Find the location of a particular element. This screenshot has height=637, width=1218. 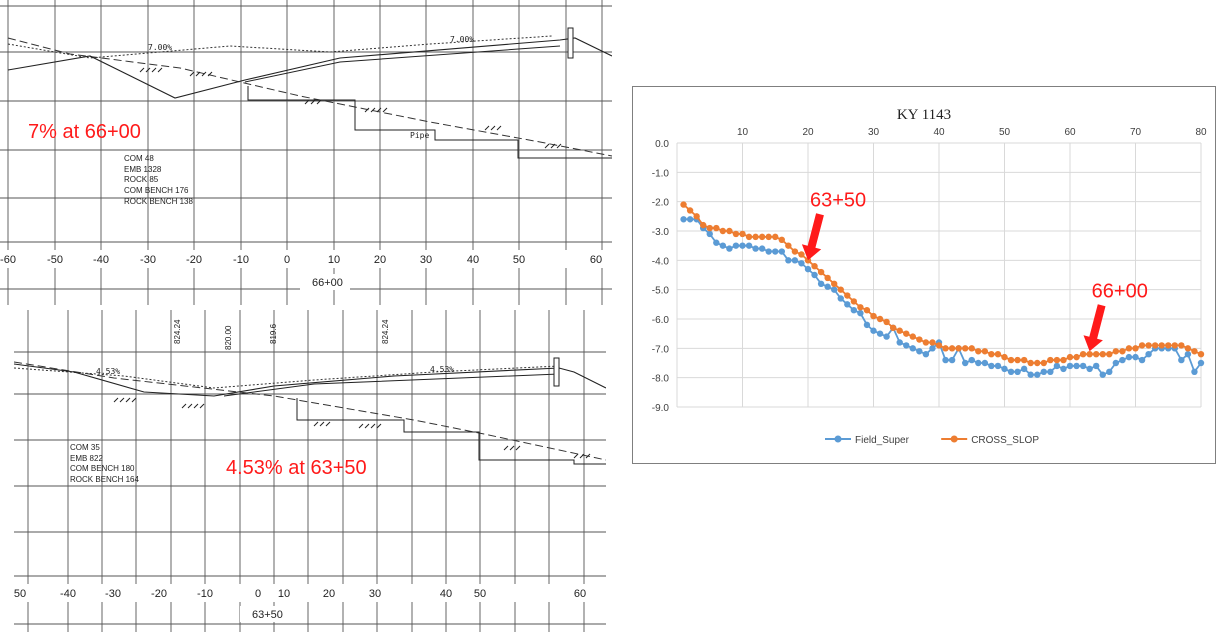

offset-tick-label: 60 is located at coordinates (580, 594).